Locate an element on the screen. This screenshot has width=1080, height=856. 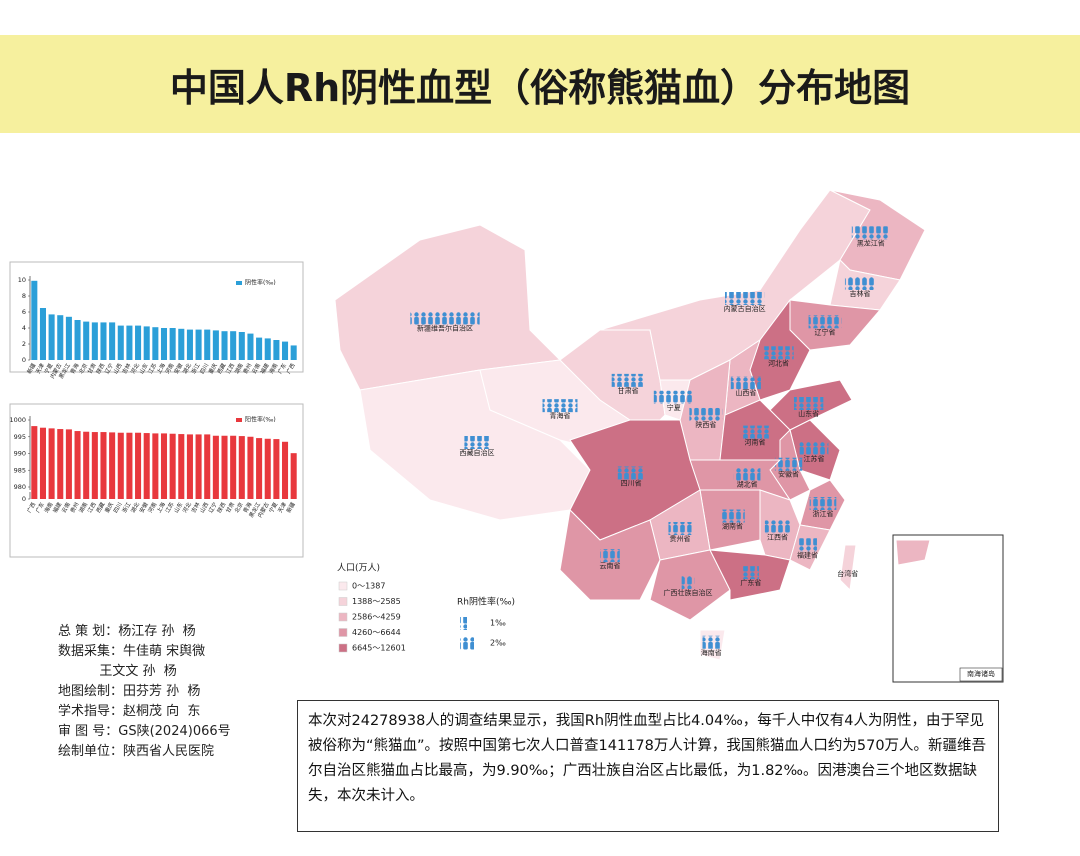
province-label: 台湾省 is located at coordinates (847, 573).